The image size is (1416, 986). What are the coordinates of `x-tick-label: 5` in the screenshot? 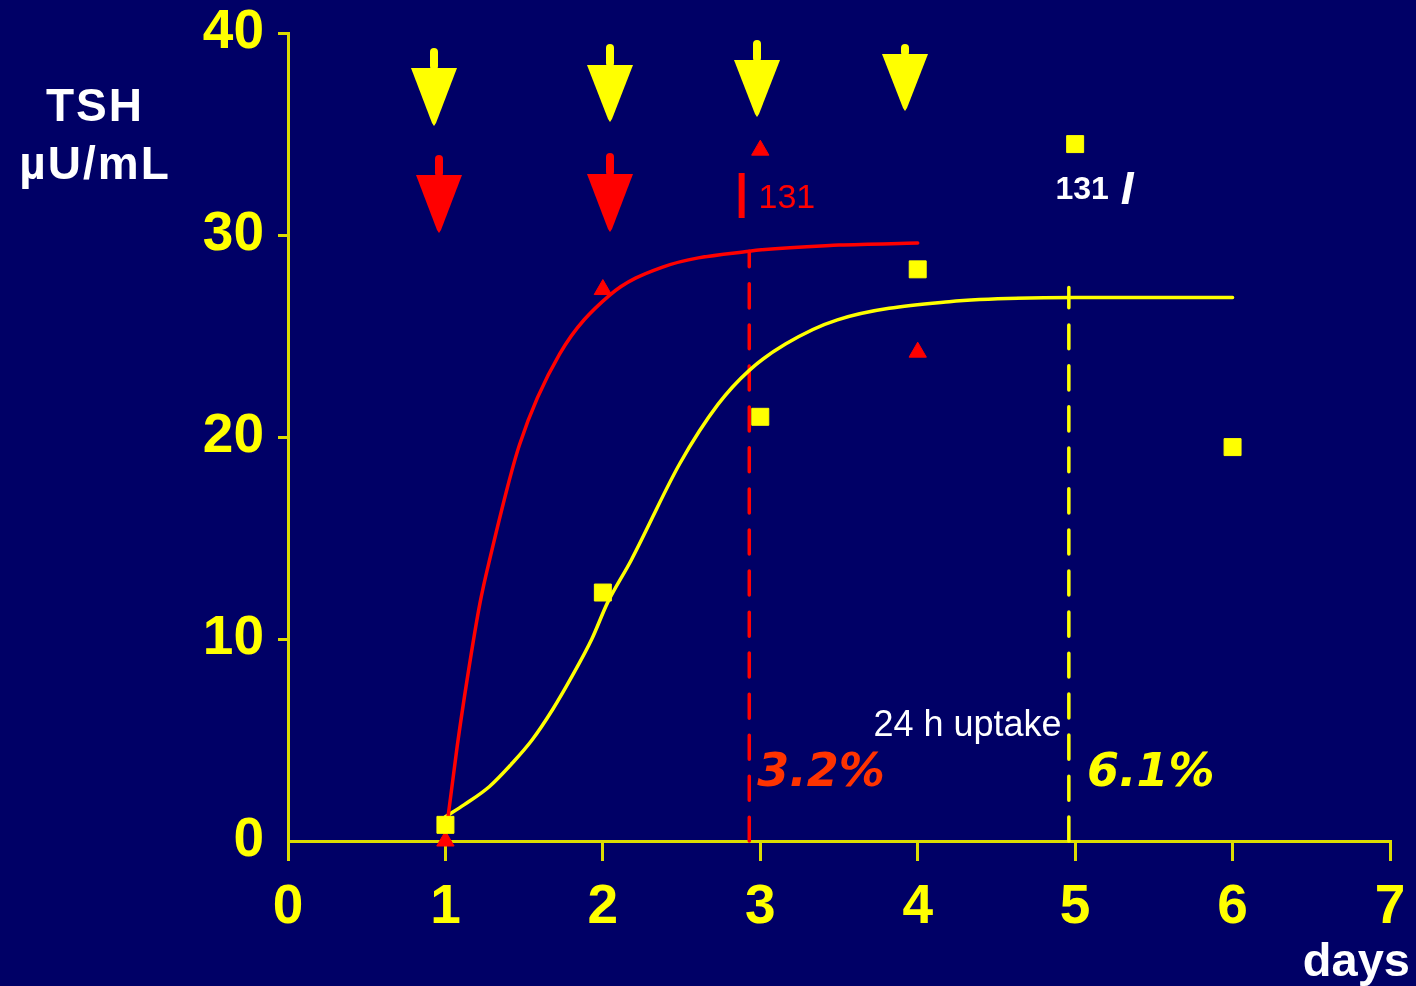 It's located at (1075, 904).